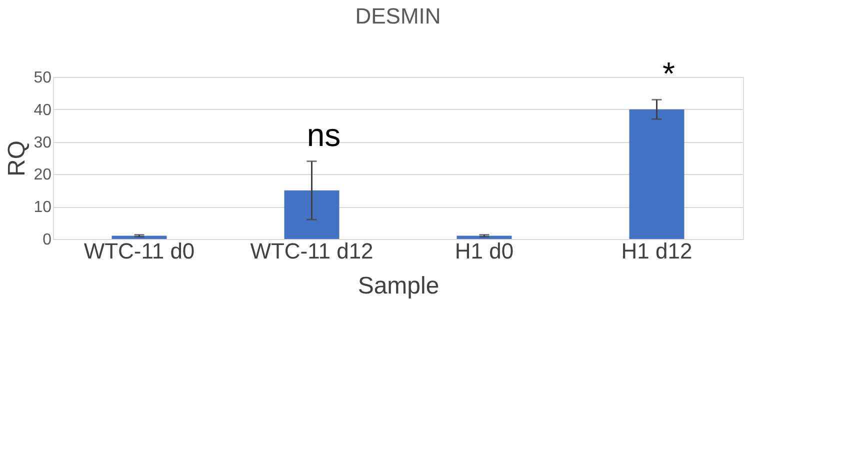 Image resolution: width=851 pixels, height=465 pixels. Describe the element at coordinates (43, 175) in the screenshot. I see `y-tick-label: 20` at that location.